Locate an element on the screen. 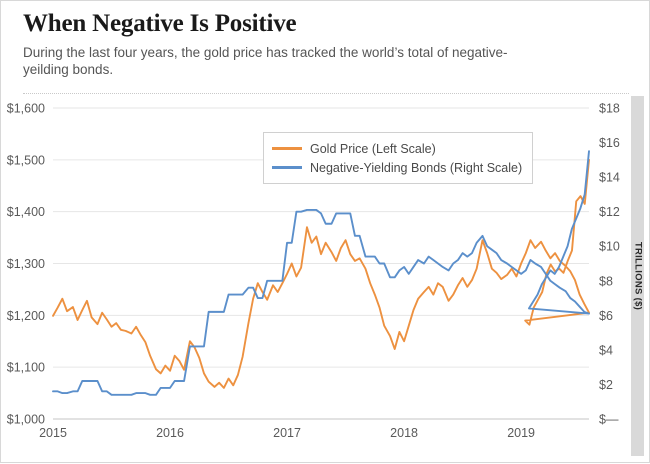 This screenshot has height=464, width=650. right-axis-ticks: $— $2 $4 $6 $8 $10 $12 $14 $16 $18 is located at coordinates (609, 264).